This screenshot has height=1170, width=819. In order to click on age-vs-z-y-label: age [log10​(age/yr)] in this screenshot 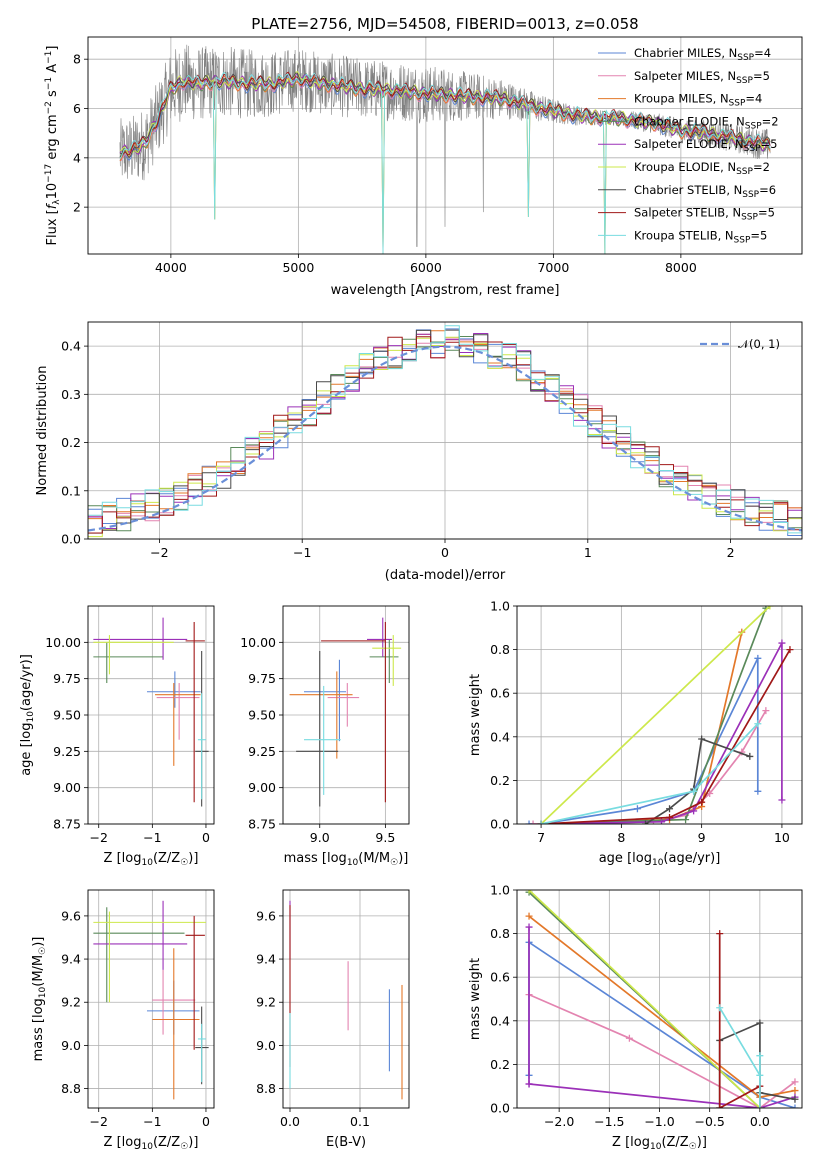, I will do `click(27, 715)`.